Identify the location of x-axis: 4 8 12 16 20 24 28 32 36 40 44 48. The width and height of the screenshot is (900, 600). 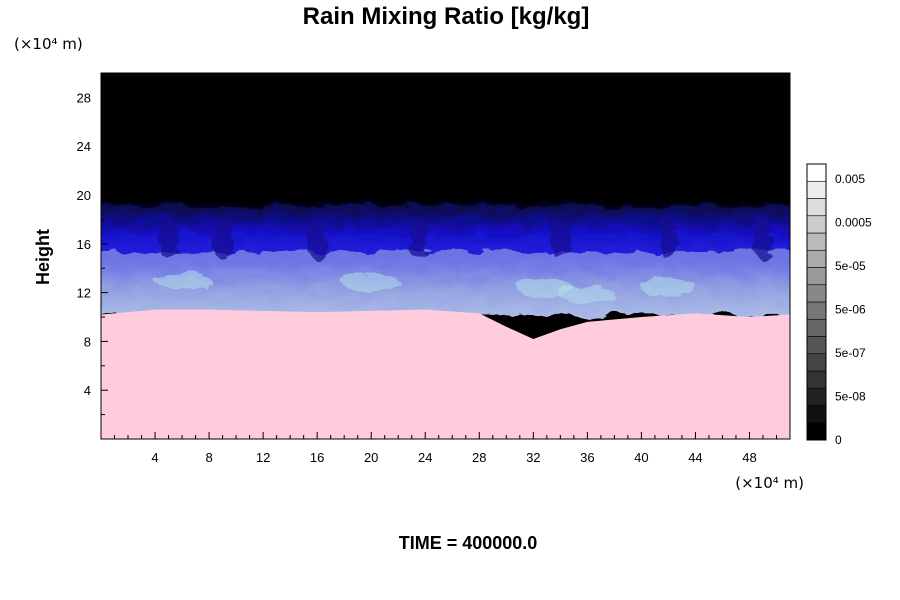
(445, 448).